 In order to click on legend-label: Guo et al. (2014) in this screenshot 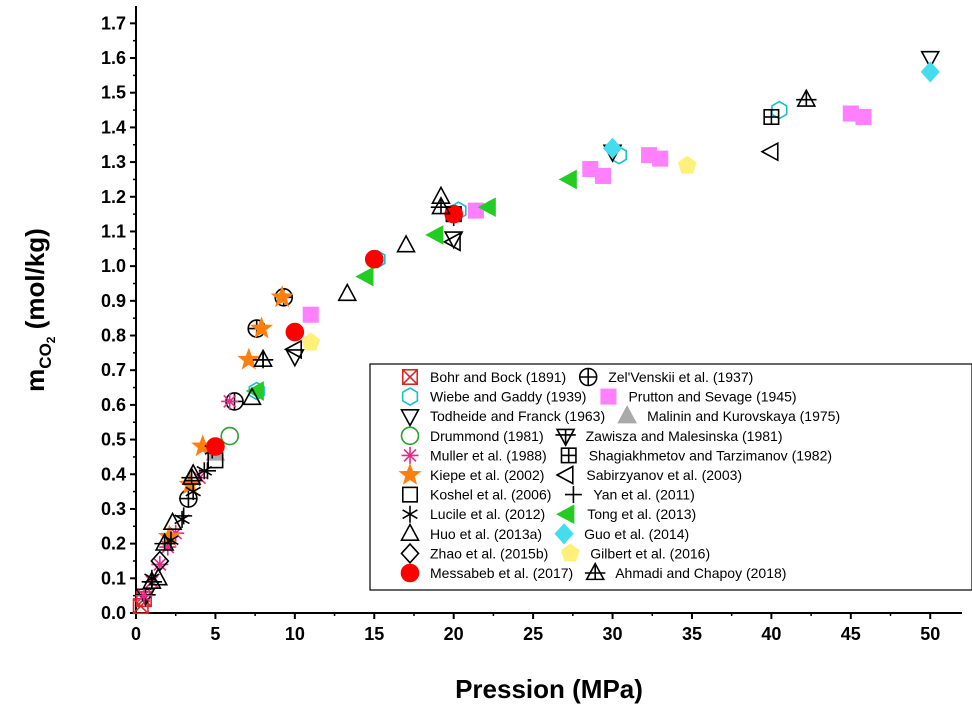, I will do `click(636, 534)`.